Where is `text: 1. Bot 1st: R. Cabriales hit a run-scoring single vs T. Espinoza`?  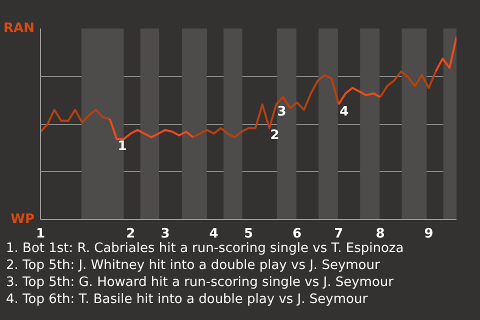 text: 1. Bot 1st: R. Cabriales hit a run-scoring single vs T. Espinoza is located at coordinates (205, 248).